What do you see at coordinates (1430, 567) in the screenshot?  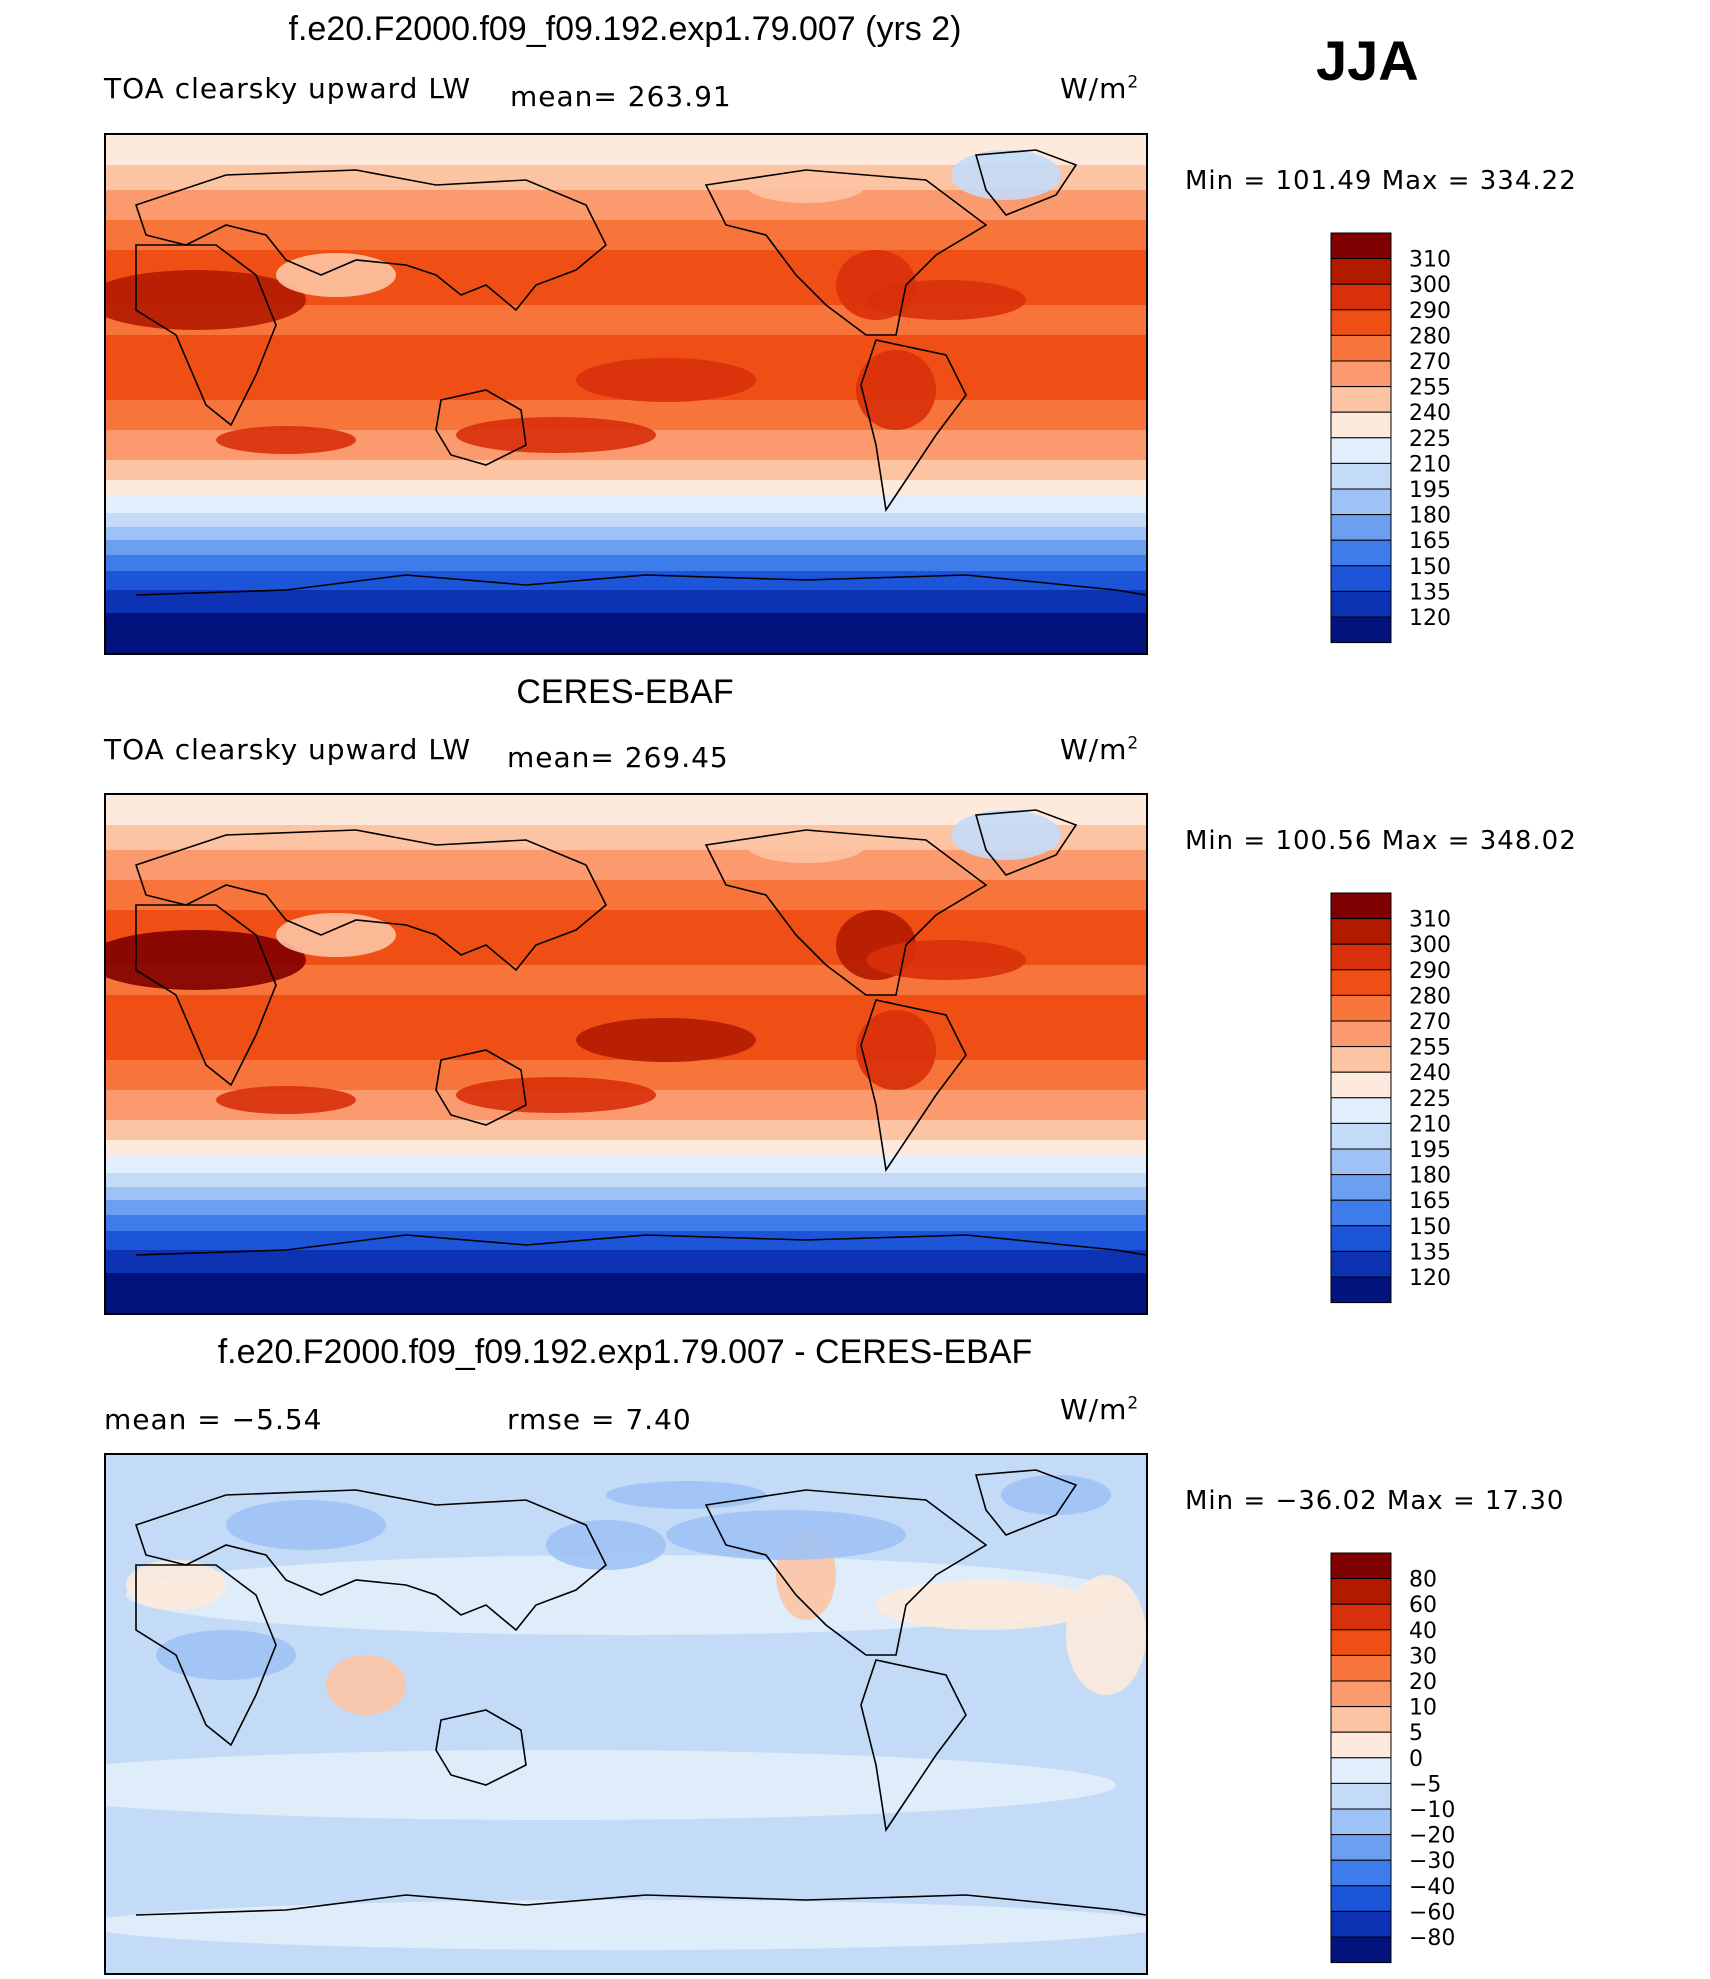 I see `colorbar-tick-label: 150` at bounding box center [1430, 567].